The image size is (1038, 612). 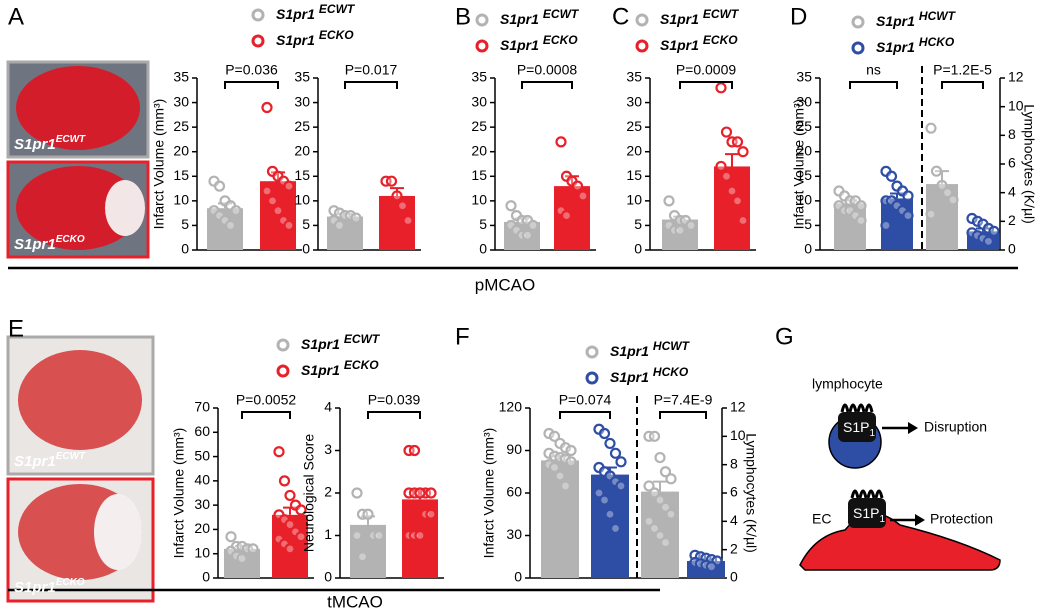 What do you see at coordinates (859, 429) in the screenshot?
I see `receptor-label: S1P1` at bounding box center [859, 429].